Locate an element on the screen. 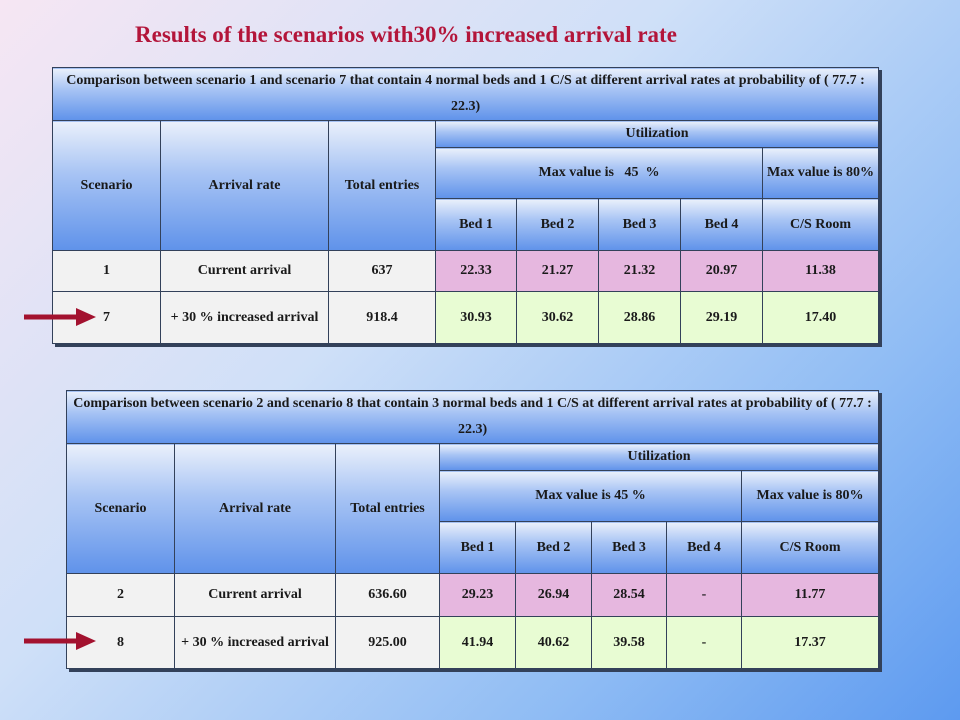  cell-bed-1: 30.93 is located at coordinates (476, 317).